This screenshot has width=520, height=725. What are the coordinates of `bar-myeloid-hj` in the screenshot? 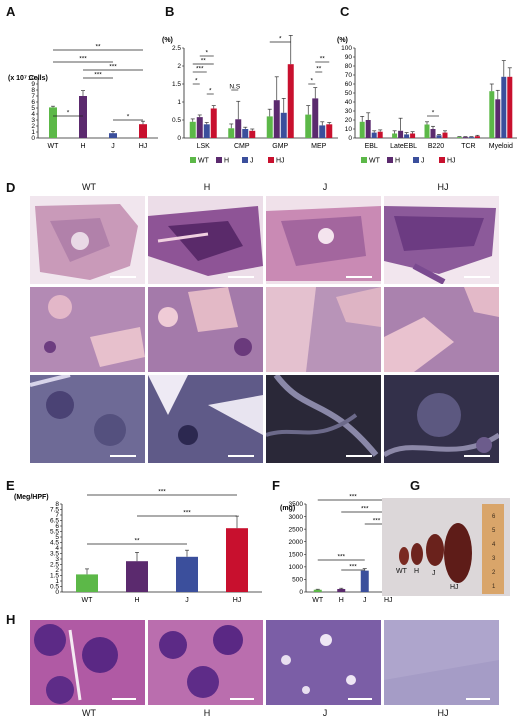 It's located at (510, 107).